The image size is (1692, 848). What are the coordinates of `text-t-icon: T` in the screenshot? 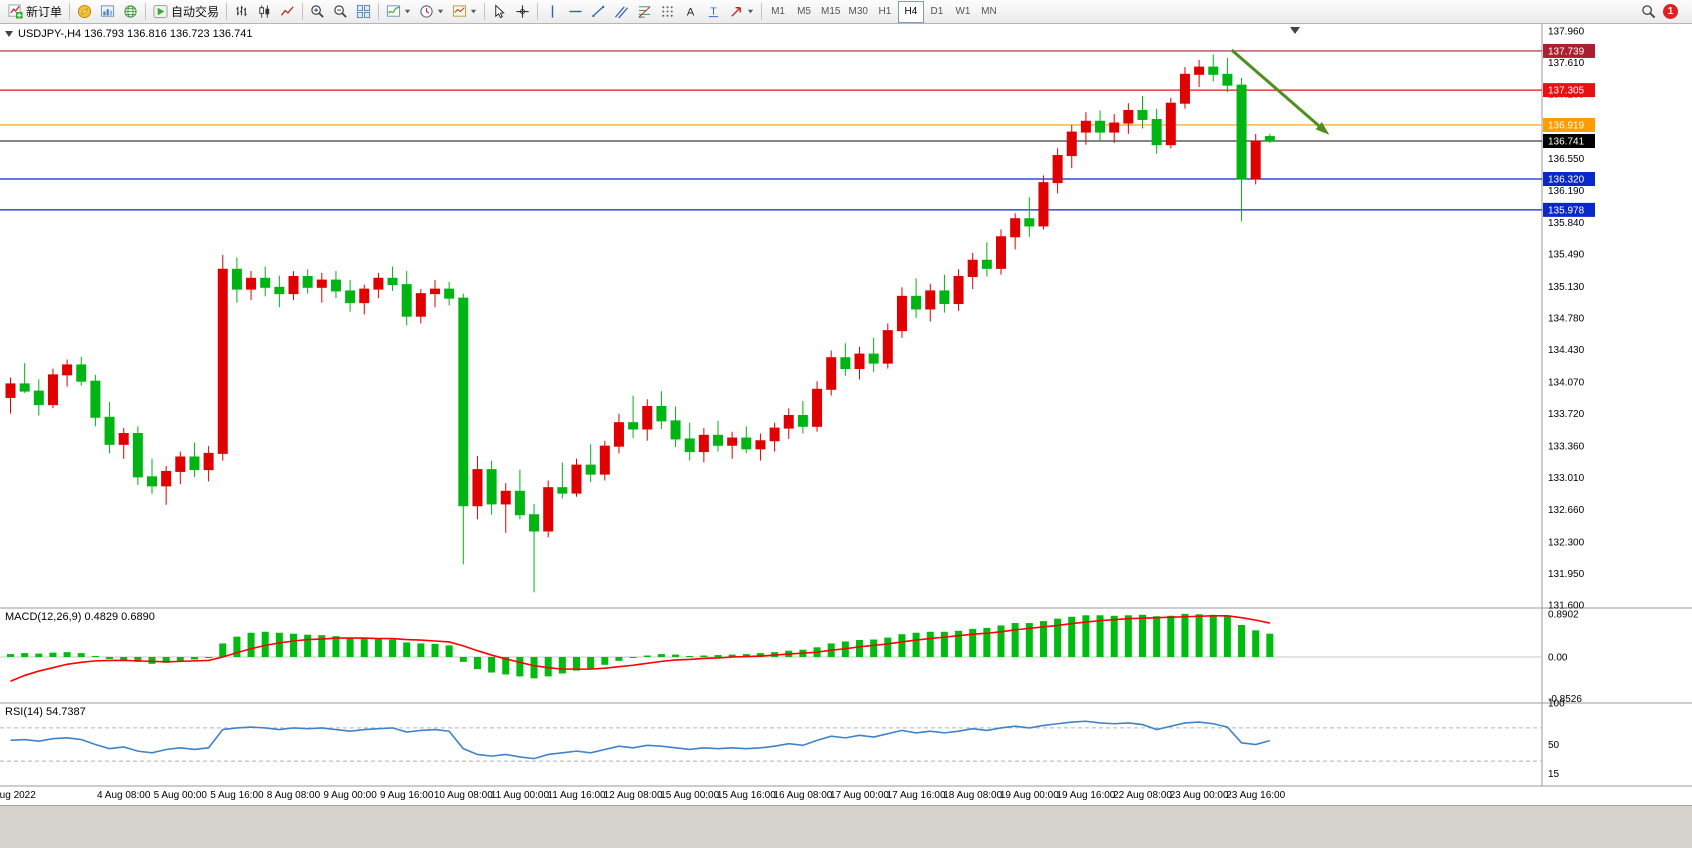 It's located at (713, 11).